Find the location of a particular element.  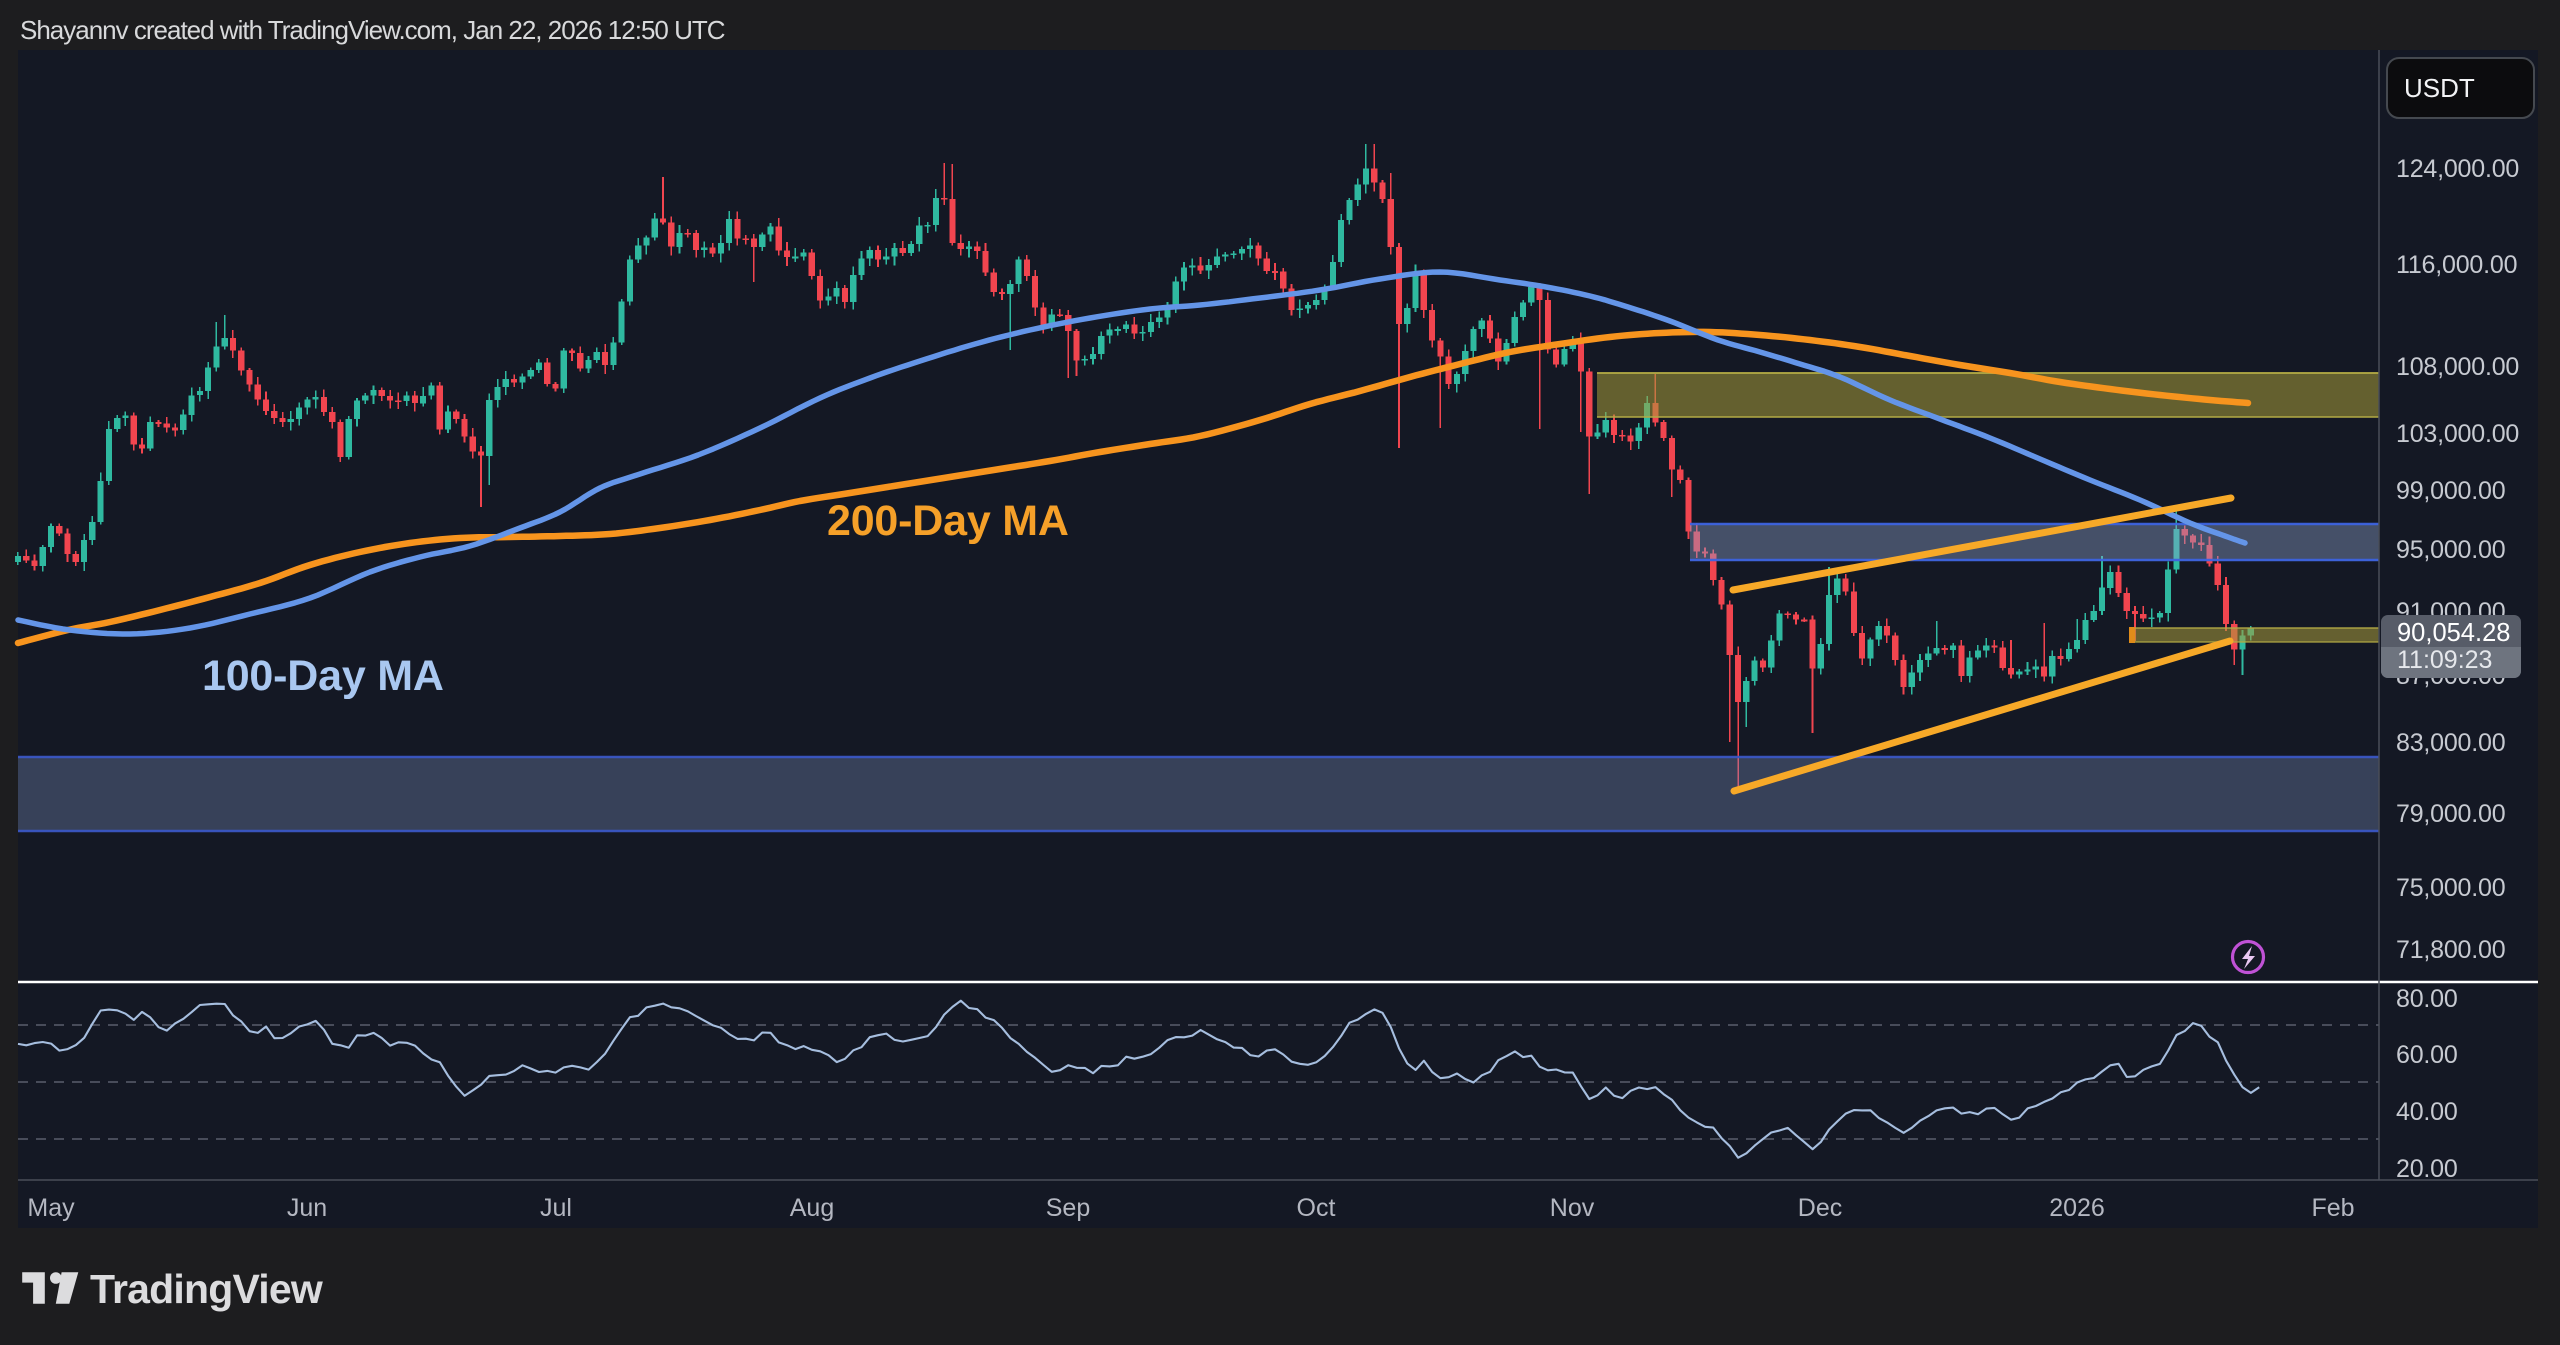

svg-text: USDT is located at coordinates (2439, 88).